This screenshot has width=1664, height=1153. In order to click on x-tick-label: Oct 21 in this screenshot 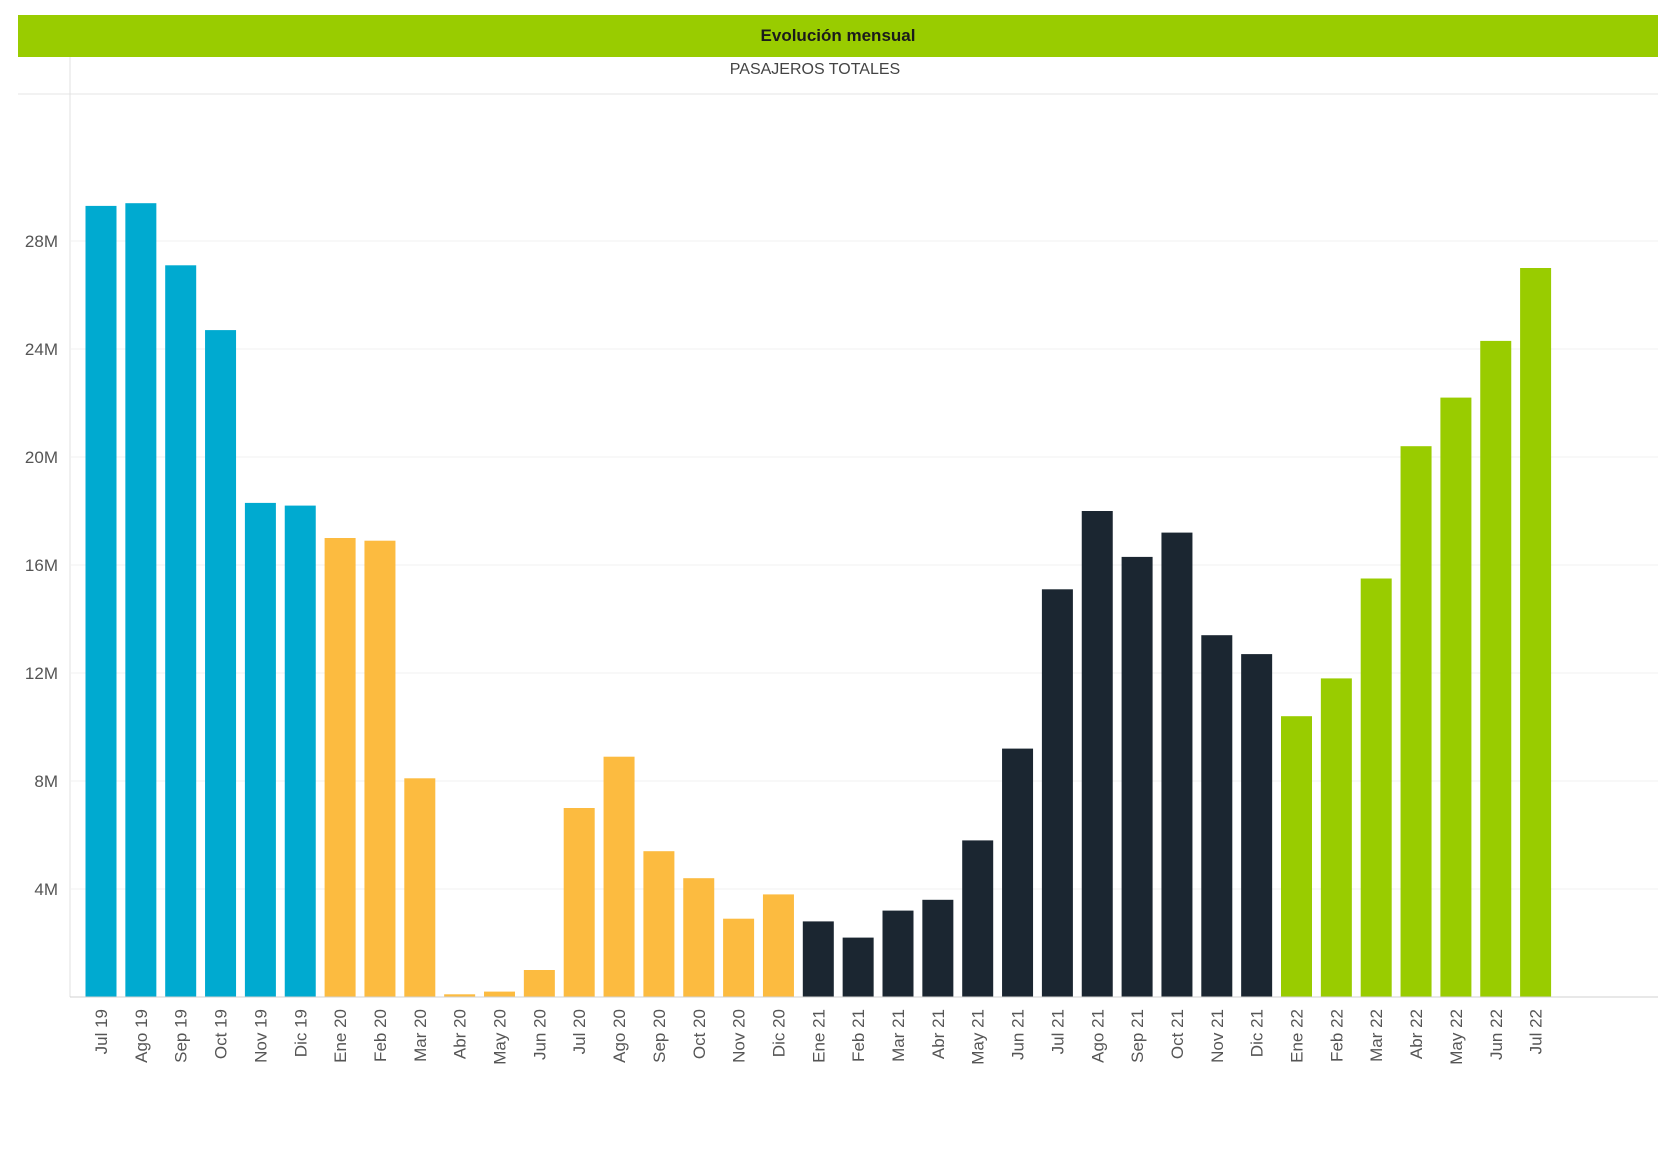, I will do `click(1177, 1034)`.